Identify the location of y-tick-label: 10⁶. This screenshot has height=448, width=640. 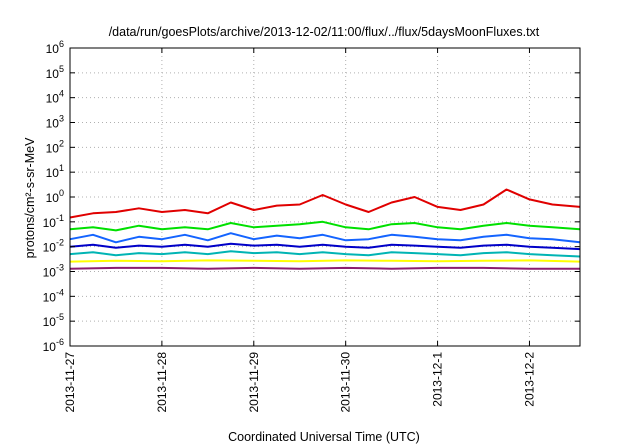
(55, 47).